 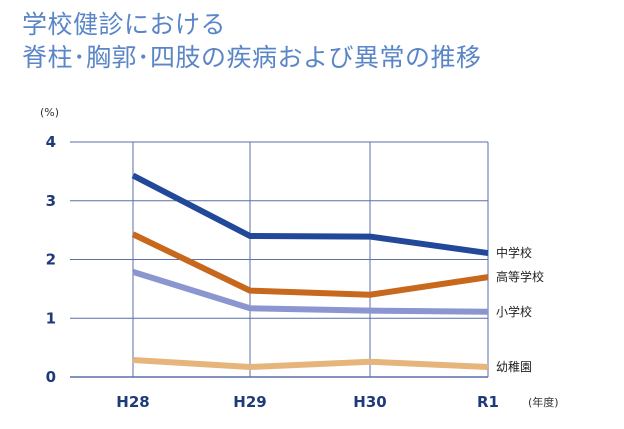 I want to click on y-tick-label: 0, so click(x=51, y=377).